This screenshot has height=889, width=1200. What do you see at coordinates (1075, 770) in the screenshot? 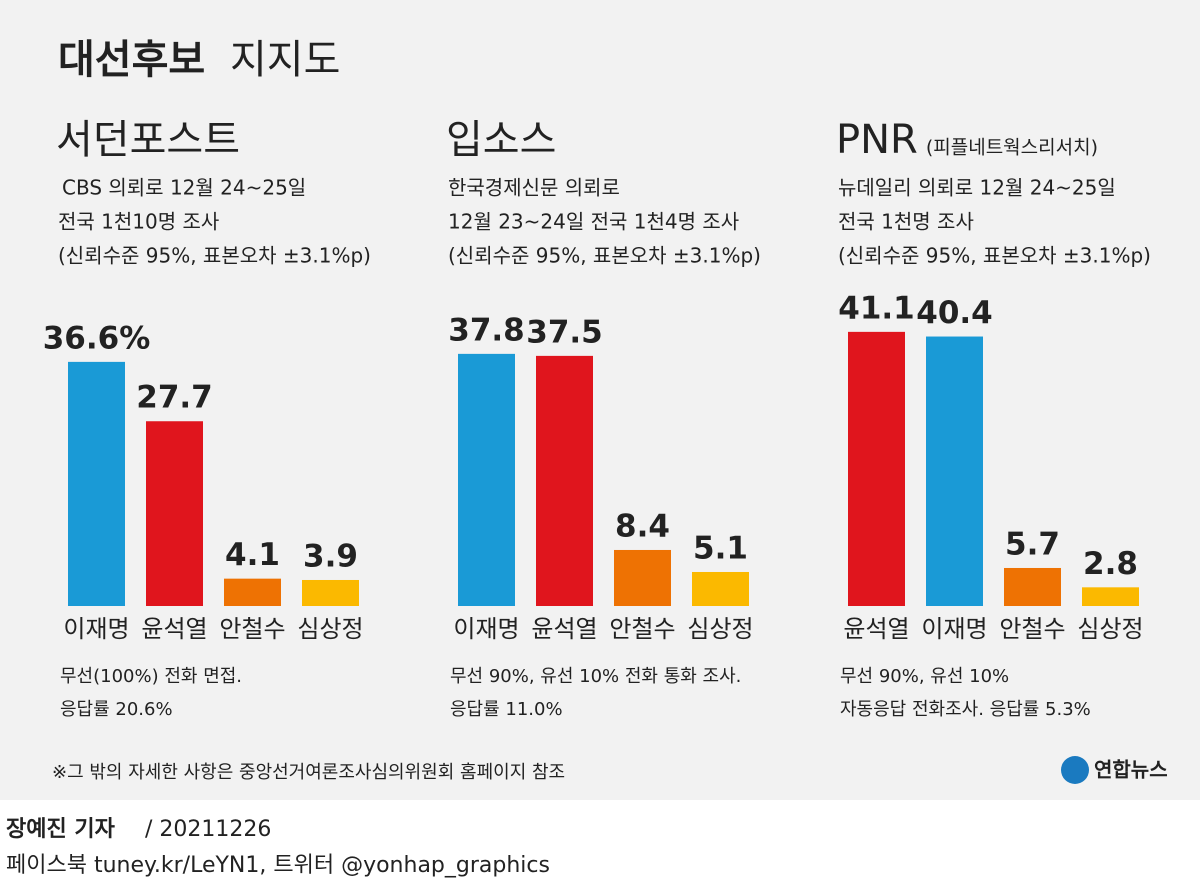
I see `logo-icon` at bounding box center [1075, 770].